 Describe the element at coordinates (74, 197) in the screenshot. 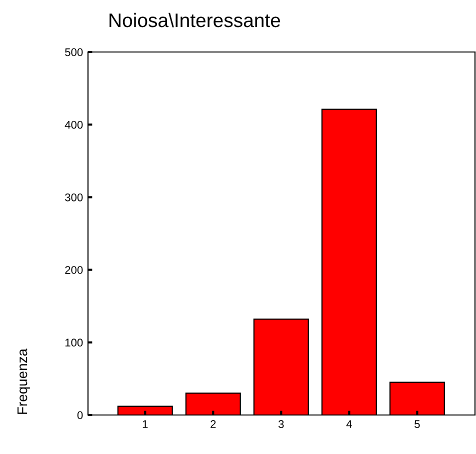

I see `y-tick-label: 300` at that location.